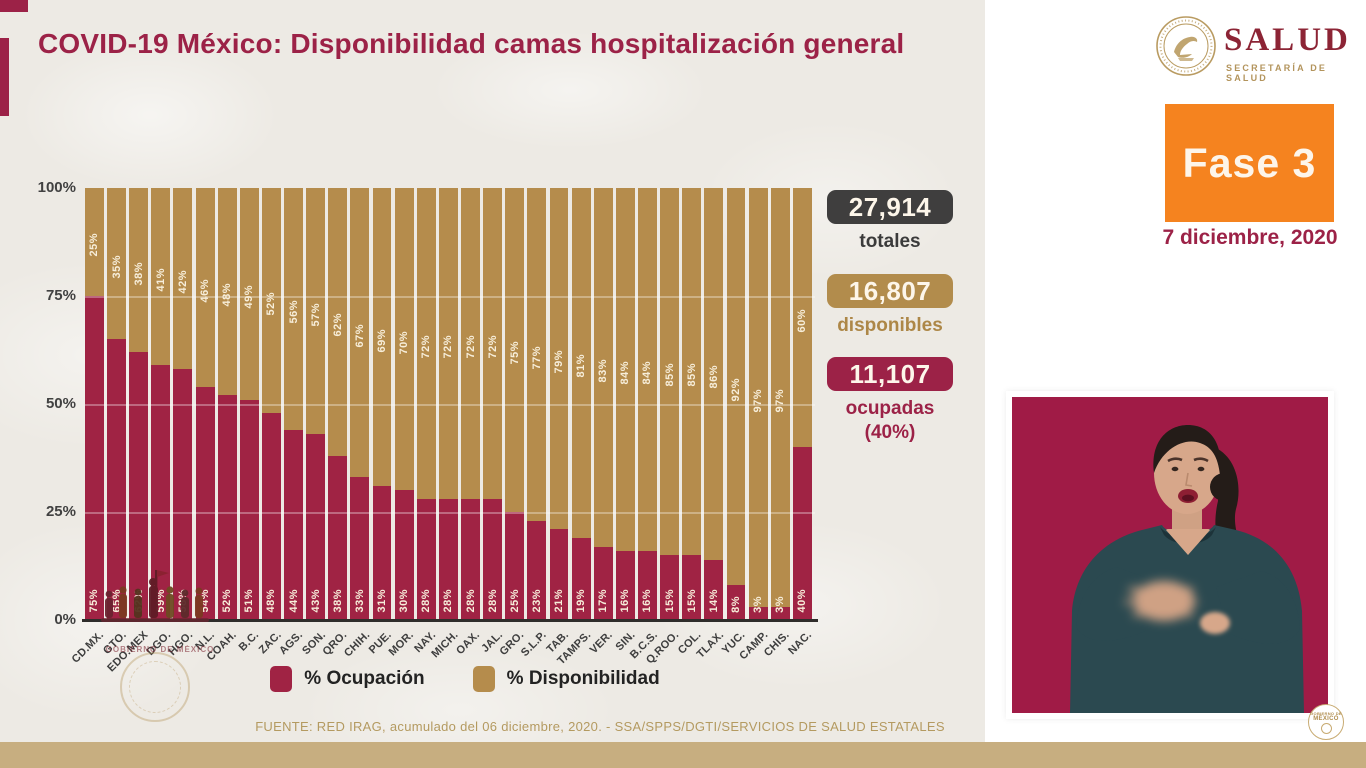  What do you see at coordinates (4, 77) in the screenshot?
I see `title-accent-bar` at bounding box center [4, 77].